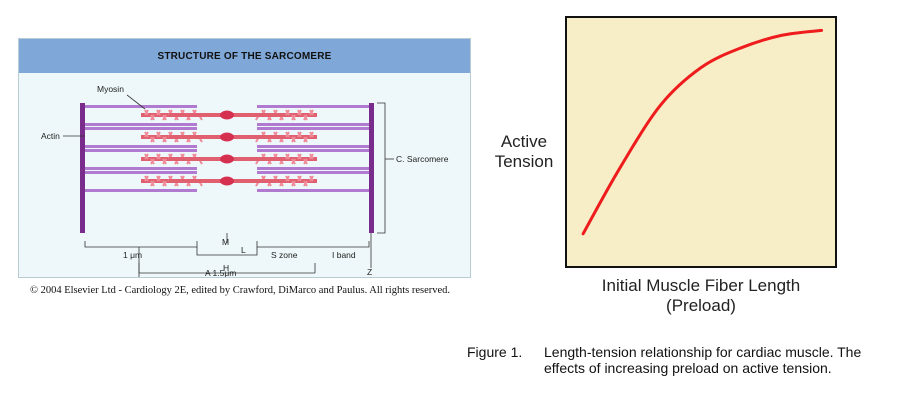  Describe the element at coordinates (369, 272) in the screenshot. I see `z-line-label: Z` at that location.